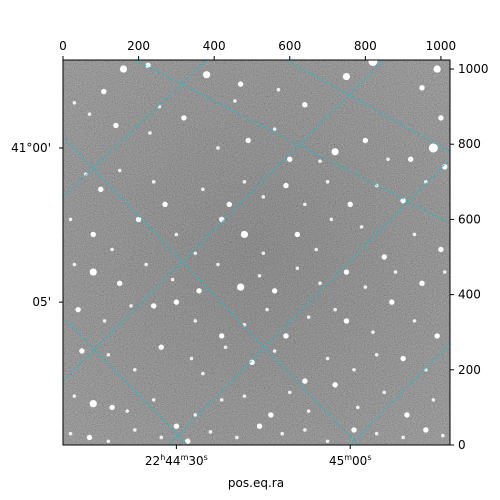 The image size is (500, 500). What do you see at coordinates (469, 370) in the screenshot?
I see `right-tick-label: 200` at bounding box center [469, 370].